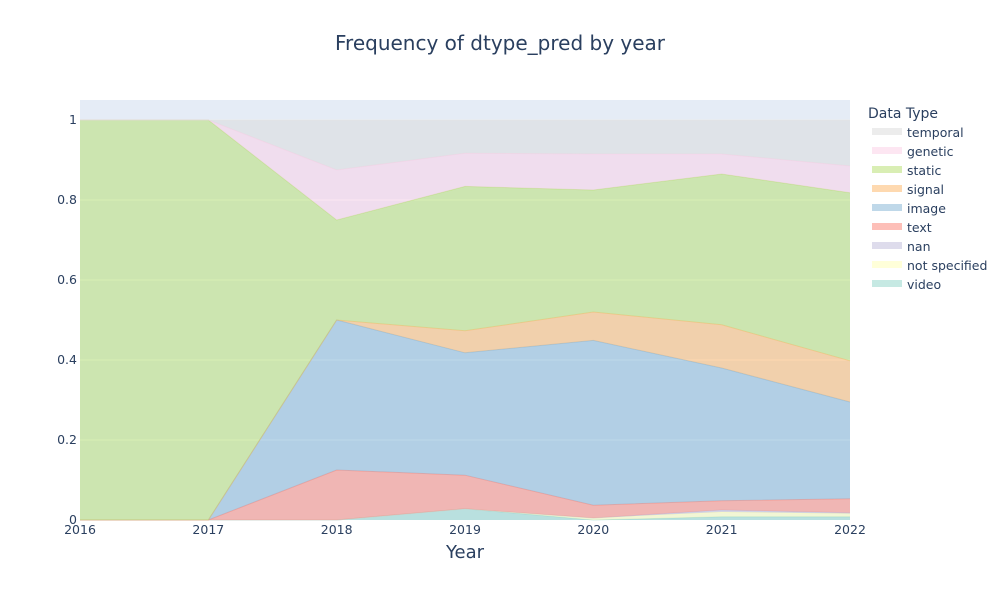 This screenshot has height=600, width=1000. What do you see at coordinates (67, 279) in the screenshot?
I see `y-tick-label: 0.6` at bounding box center [67, 279].